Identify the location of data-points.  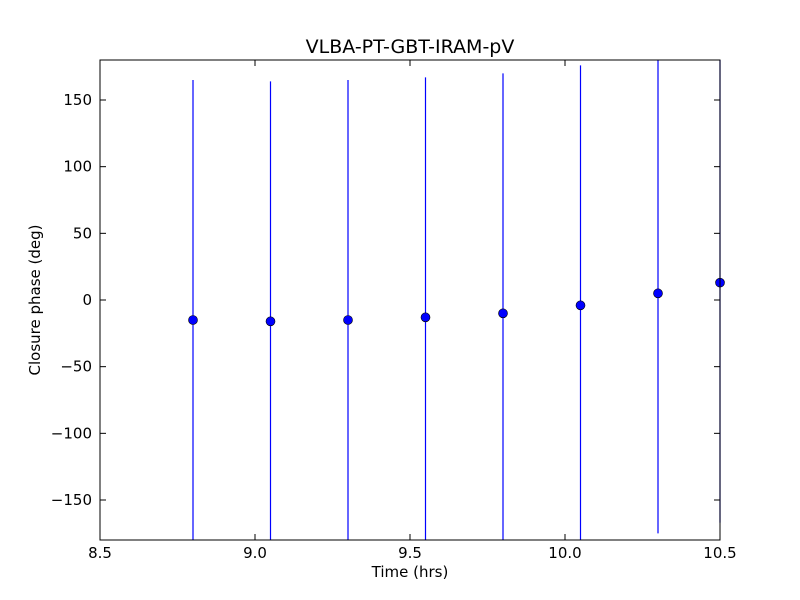
(456, 302).